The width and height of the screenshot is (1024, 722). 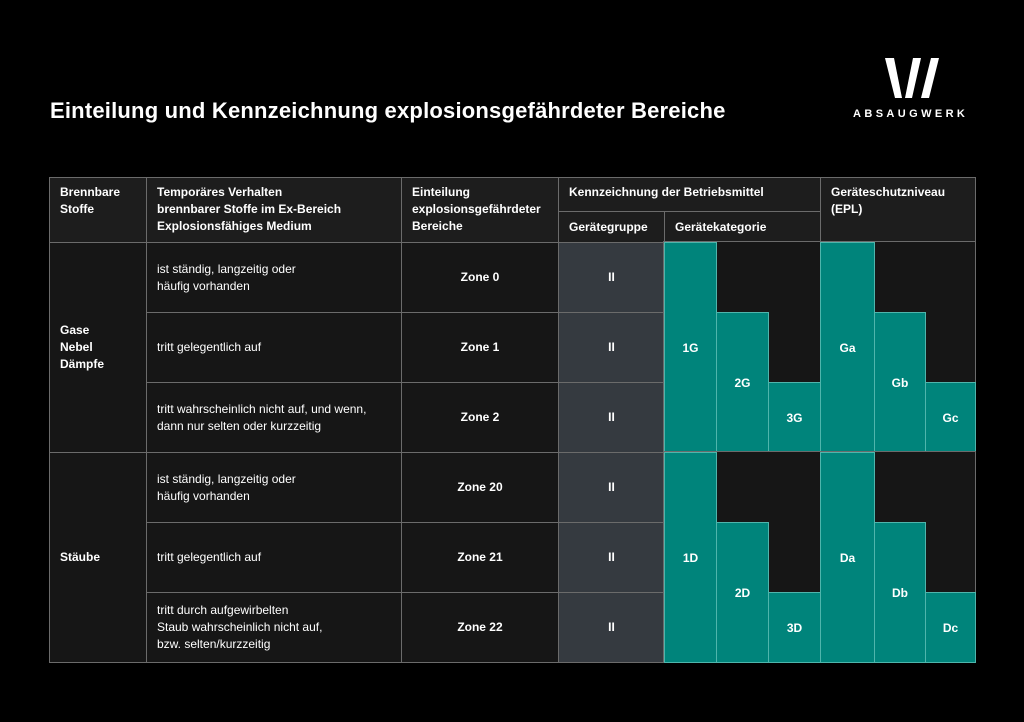 What do you see at coordinates (742, 592) in the screenshot?
I see `geraetekategorie-bar: 2D` at bounding box center [742, 592].